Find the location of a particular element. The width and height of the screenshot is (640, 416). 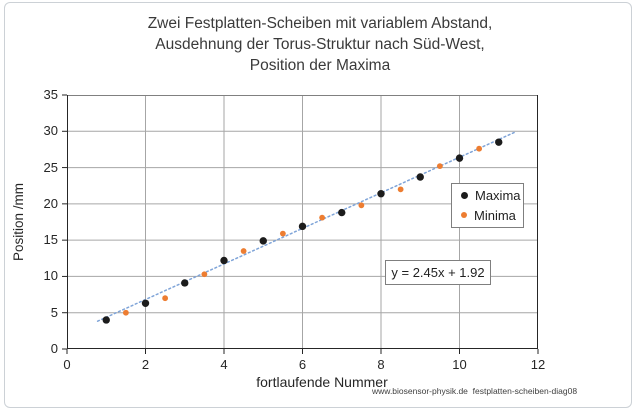

x-tick-label: 0 is located at coordinates (67, 364).